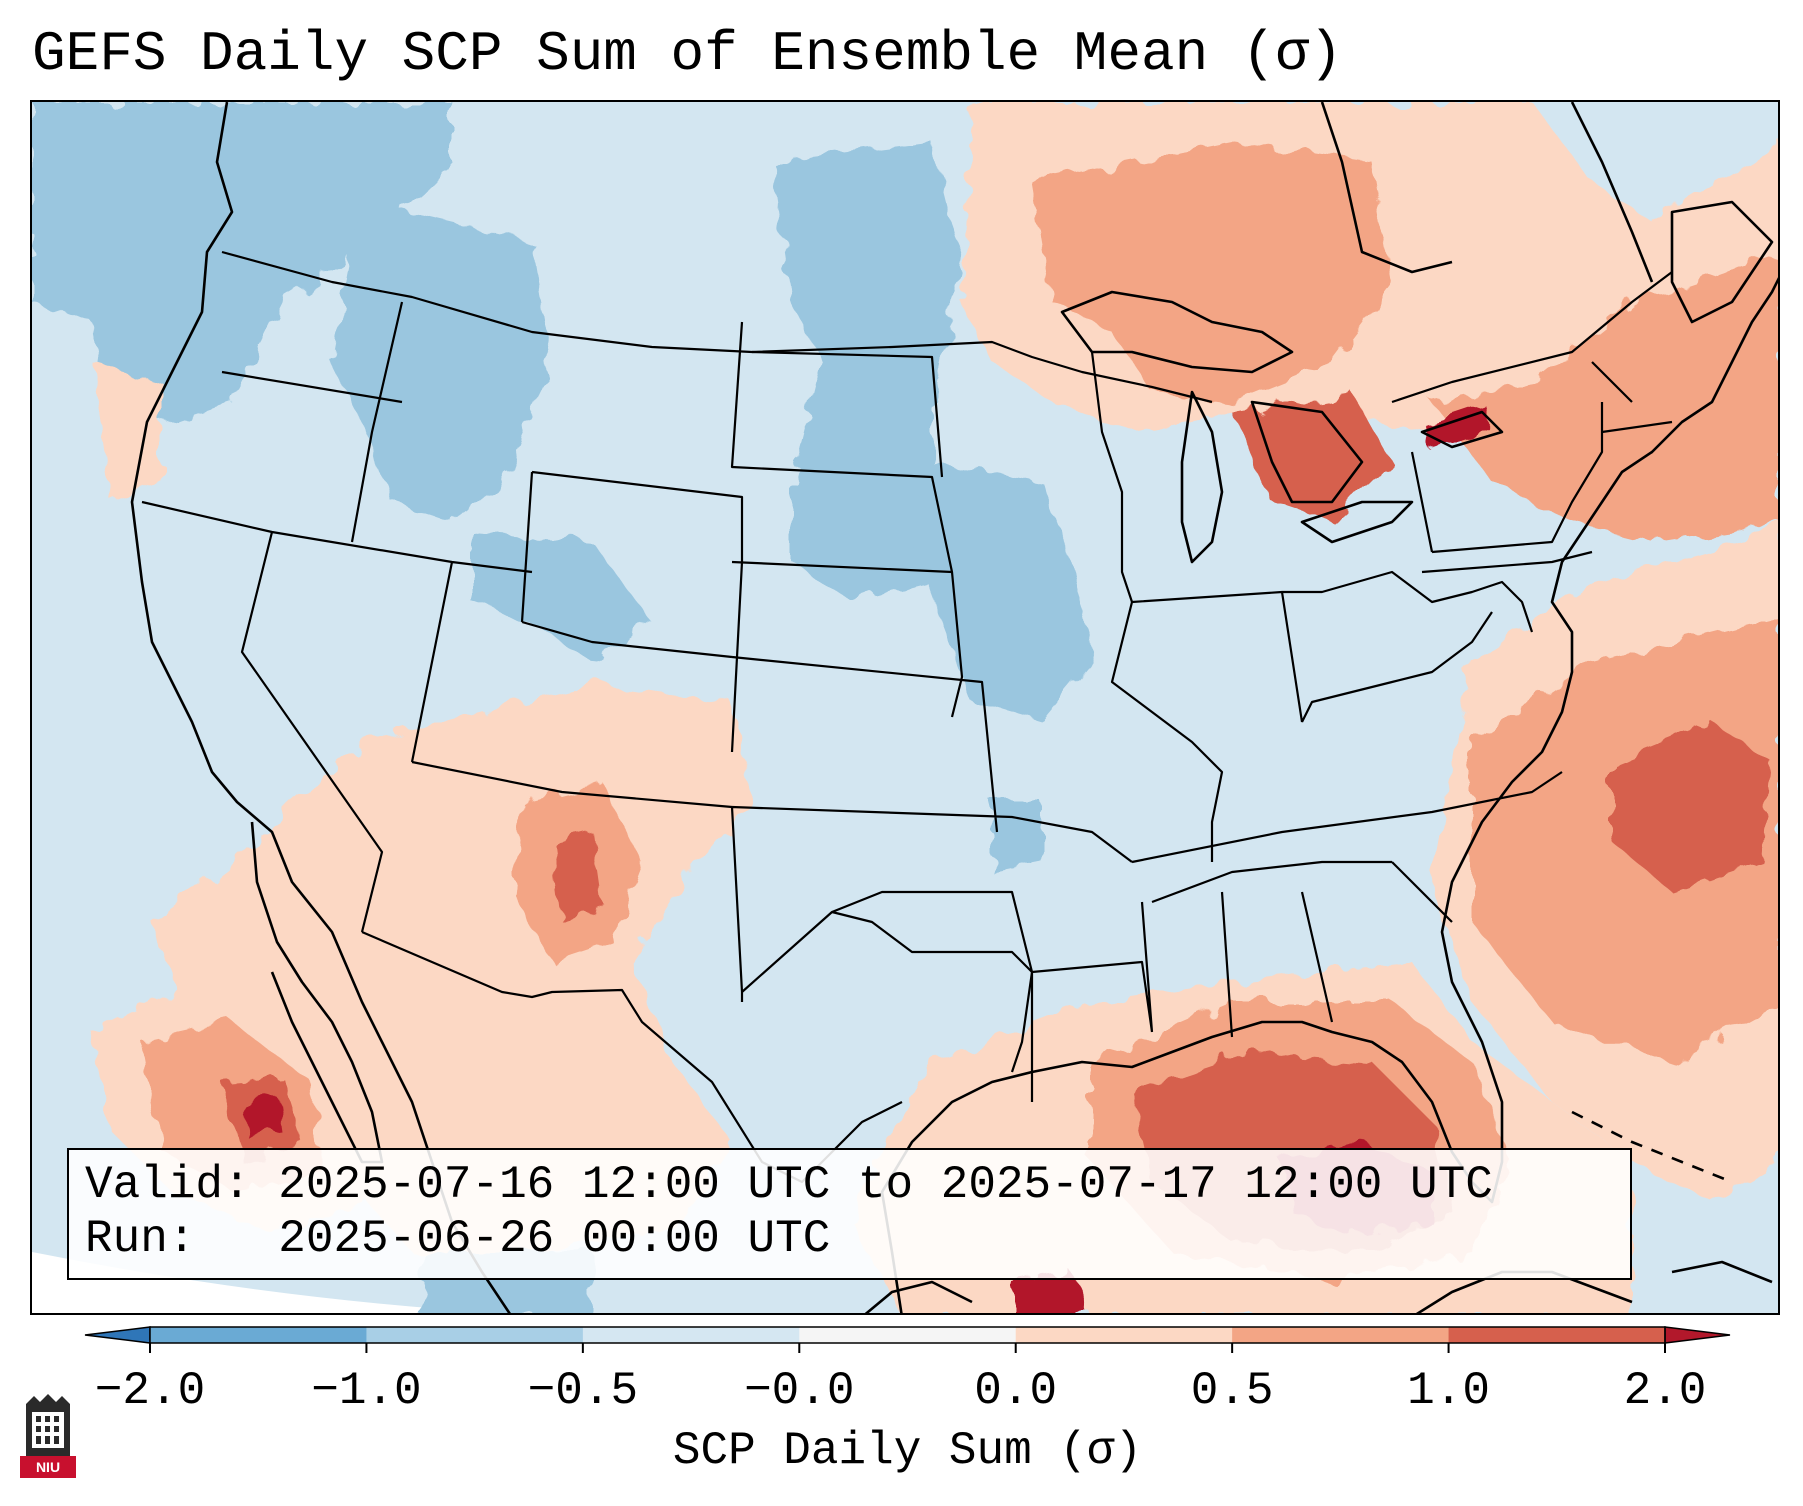 The height and width of the screenshot is (1506, 1803). I want to click on maritime-coast, so click(1722, 262).